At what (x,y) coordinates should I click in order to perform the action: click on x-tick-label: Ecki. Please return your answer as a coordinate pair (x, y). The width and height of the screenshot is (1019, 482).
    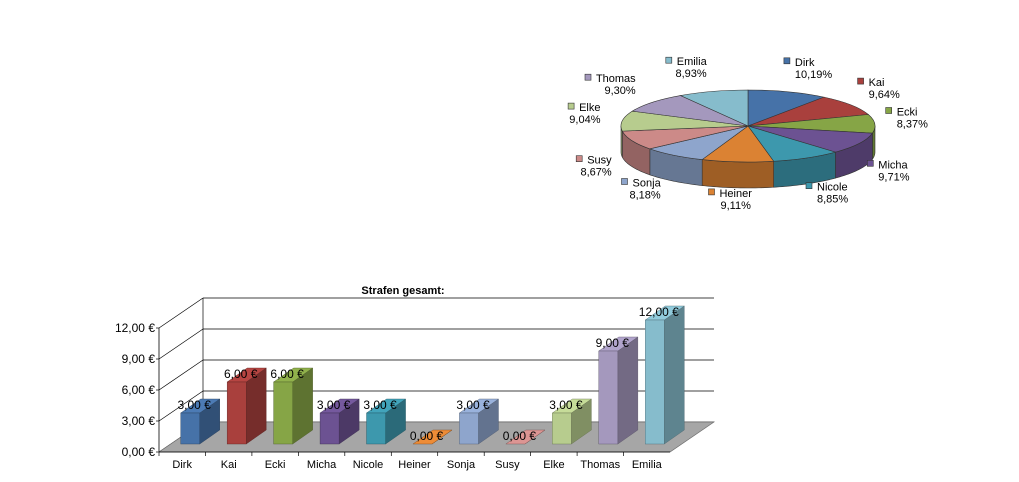
    Looking at the image, I should click on (275, 465).